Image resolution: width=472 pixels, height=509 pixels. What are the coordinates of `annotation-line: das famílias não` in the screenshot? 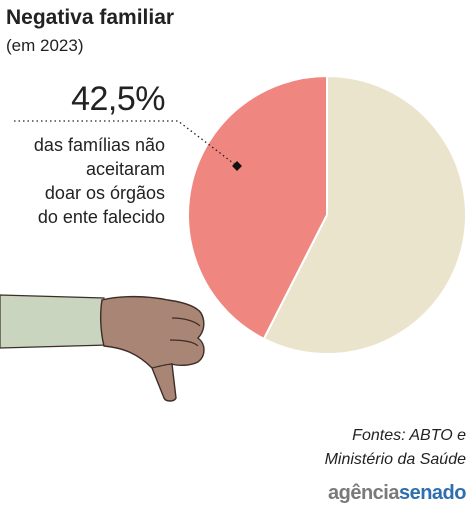 It's located at (99, 145).